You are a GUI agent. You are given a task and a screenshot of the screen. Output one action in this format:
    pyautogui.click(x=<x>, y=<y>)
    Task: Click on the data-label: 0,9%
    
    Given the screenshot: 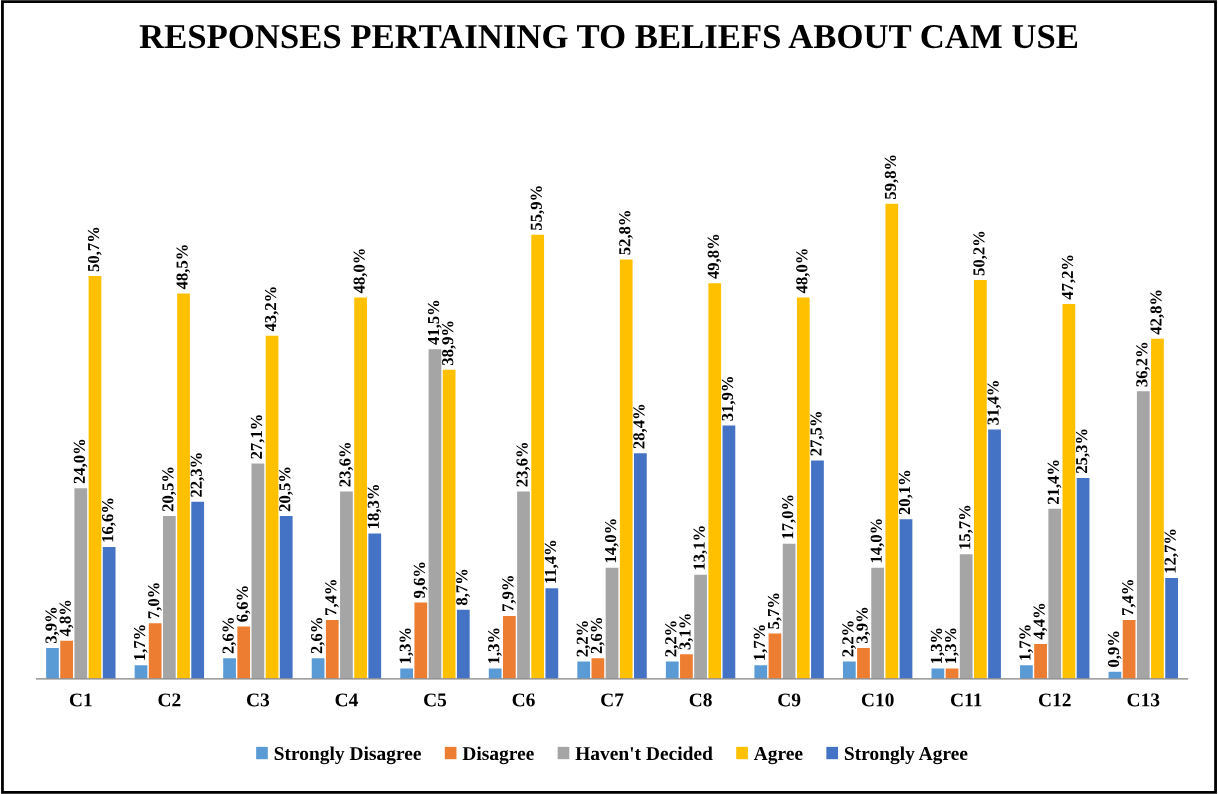 What is the action you would take?
    pyautogui.click(x=1114, y=649)
    